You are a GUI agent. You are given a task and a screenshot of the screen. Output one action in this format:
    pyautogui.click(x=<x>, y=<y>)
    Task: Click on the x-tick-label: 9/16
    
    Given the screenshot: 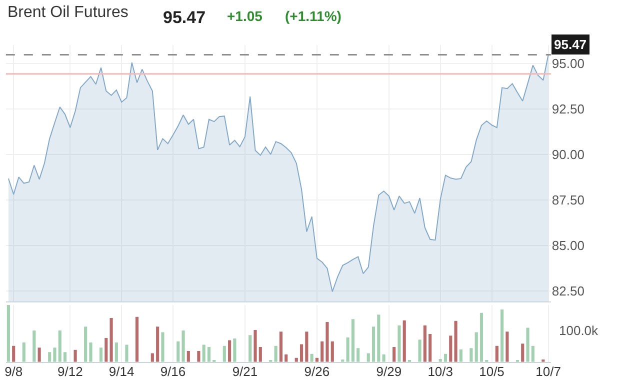 What is the action you would take?
    pyautogui.click(x=173, y=371)
    